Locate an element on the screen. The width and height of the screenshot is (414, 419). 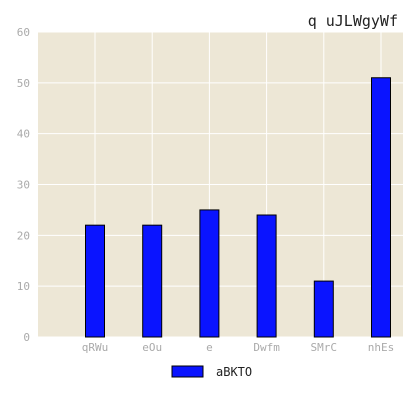
x-tick-label: nhEs is located at coordinates (381, 347).